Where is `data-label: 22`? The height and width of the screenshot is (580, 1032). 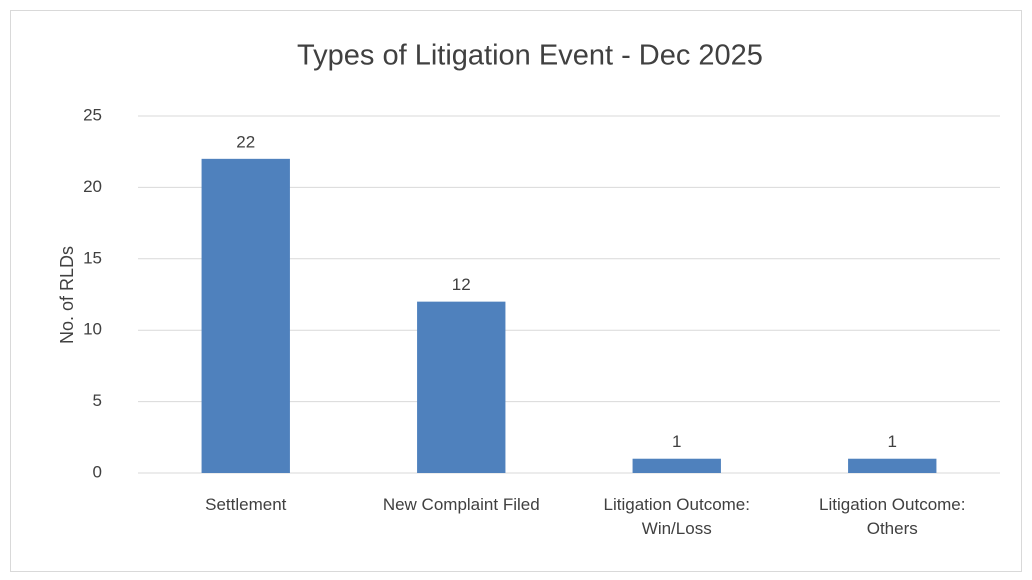
data-label: 22 is located at coordinates (245, 141).